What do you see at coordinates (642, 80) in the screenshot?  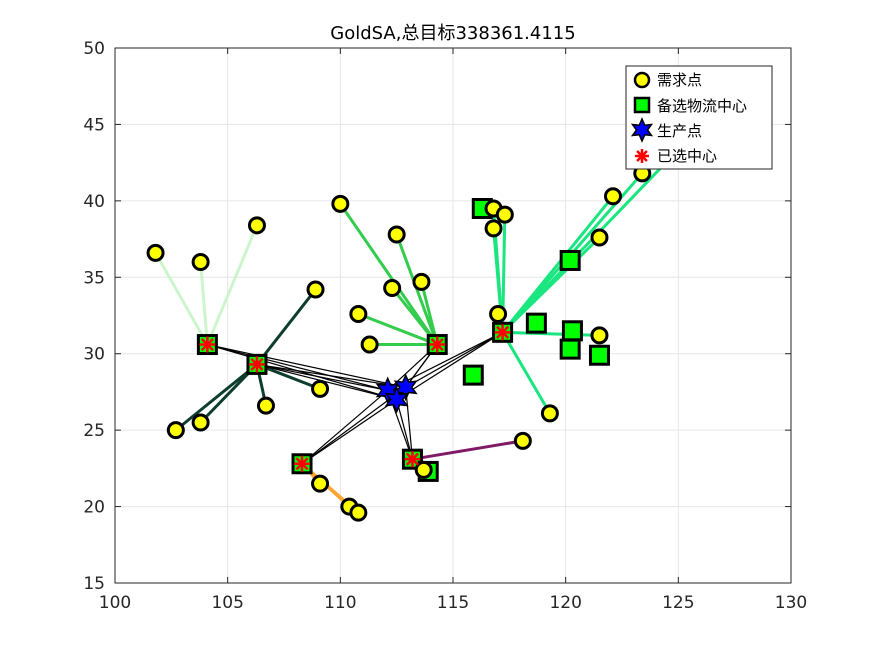 I see `legend-demand-marker` at bounding box center [642, 80].